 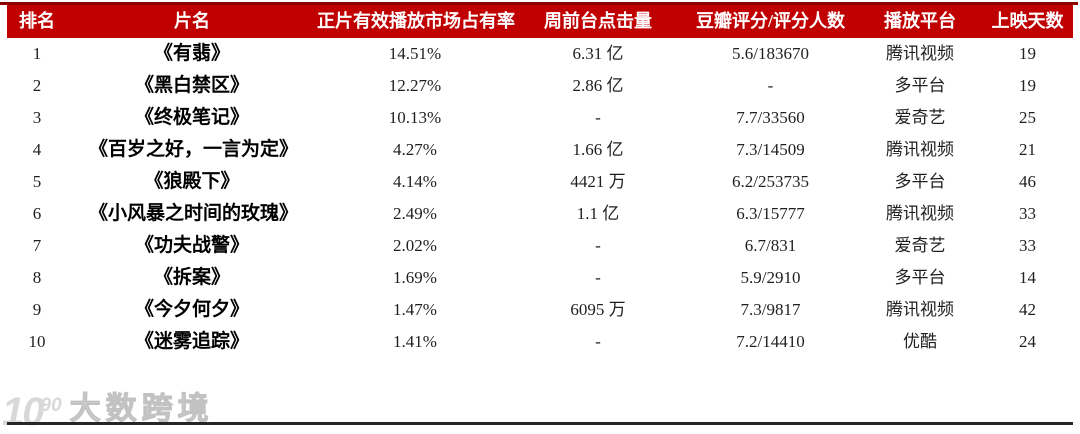 I want to click on cell-days: 21, so click(x=1027, y=149).